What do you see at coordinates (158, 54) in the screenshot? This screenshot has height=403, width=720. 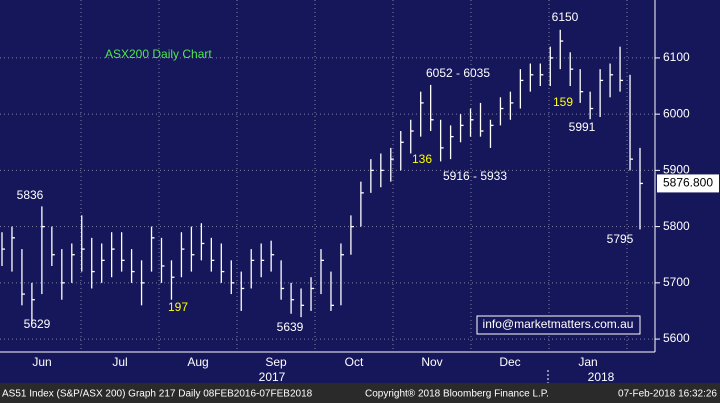 I see `chart-title: ASX200 Daily Chart` at bounding box center [158, 54].